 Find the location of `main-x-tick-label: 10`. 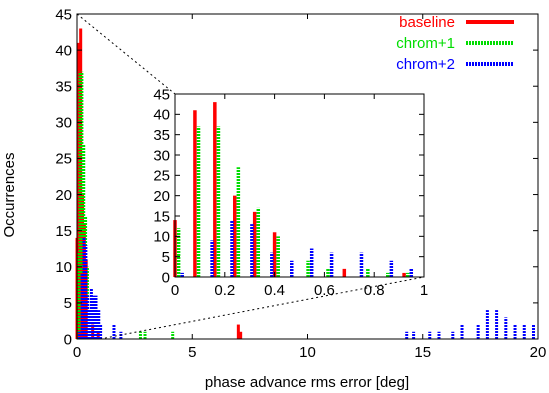

main-x-tick-label: 10 is located at coordinates (307, 352).